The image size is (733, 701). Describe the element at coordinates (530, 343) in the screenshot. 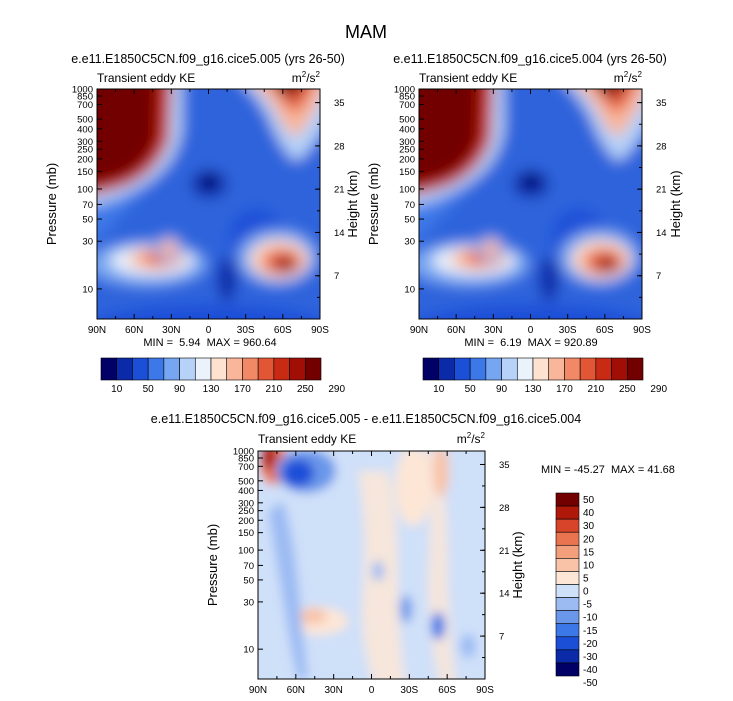

I see `panel-b-stats: MIN = 6.19 MAX = 920.89` at that location.